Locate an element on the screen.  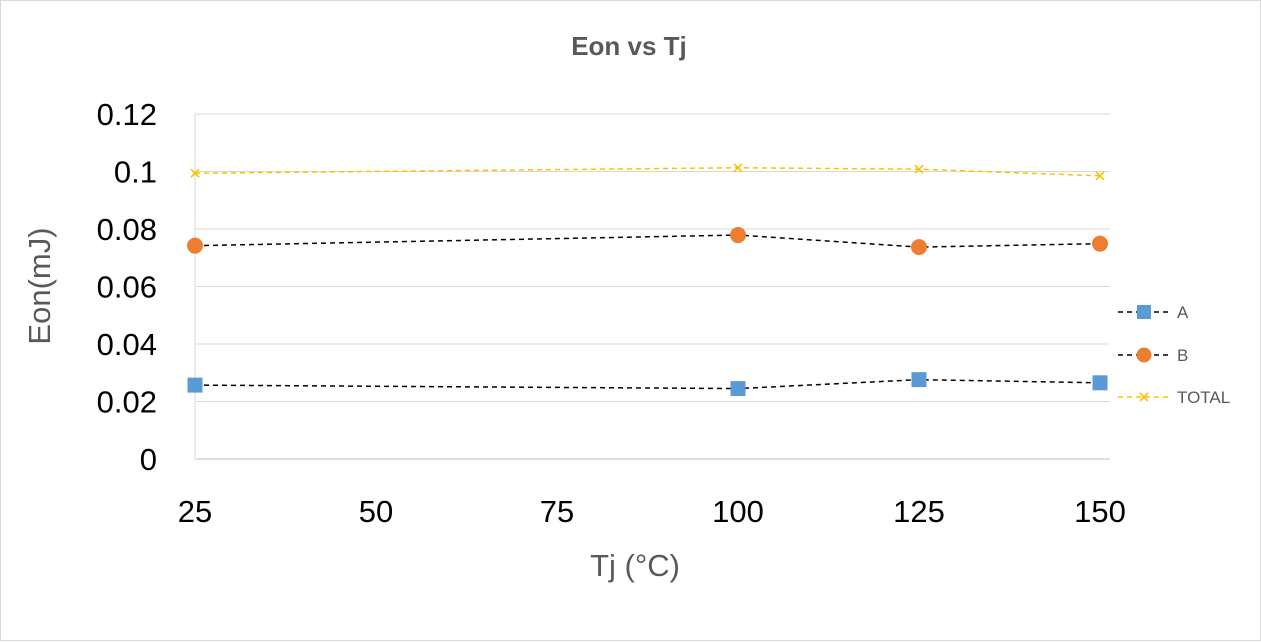
y-tick-label: 0.12 is located at coordinates (127, 114).